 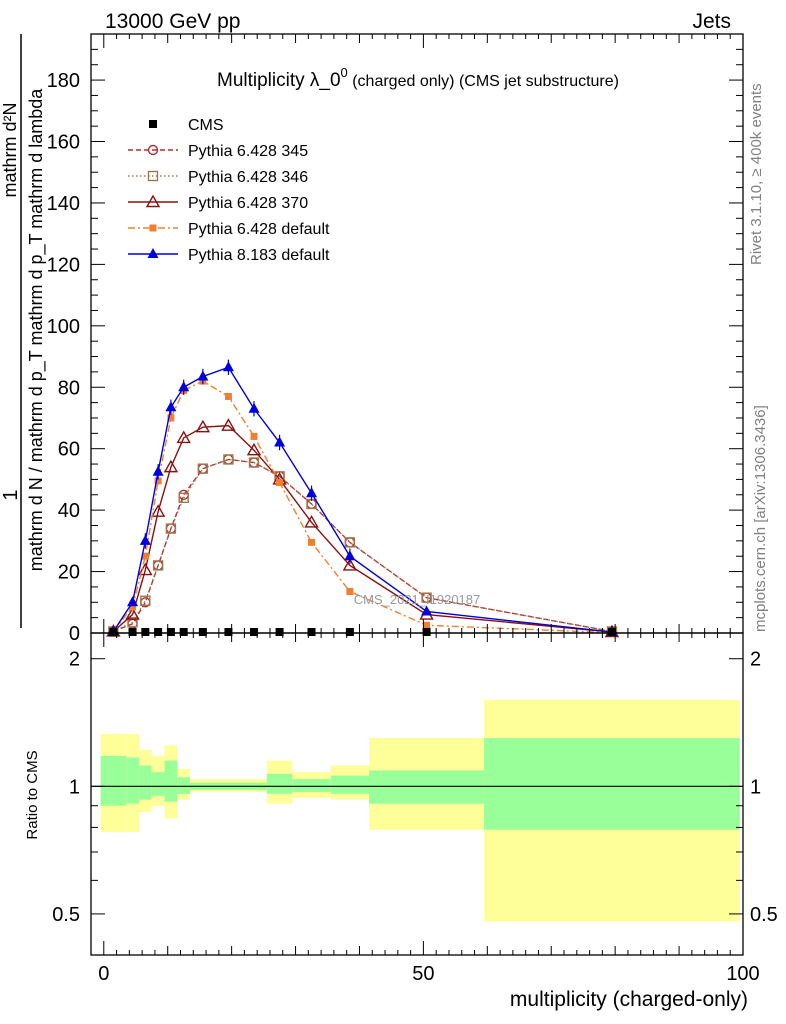 What do you see at coordinates (153, 176) in the screenshot?
I see `legend-marker-p346` at bounding box center [153, 176].